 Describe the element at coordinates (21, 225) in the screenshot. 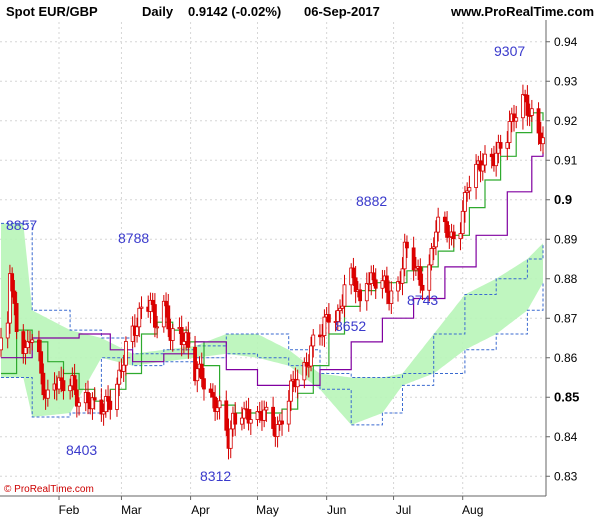

I see `annotation-label: 8857` at that location.